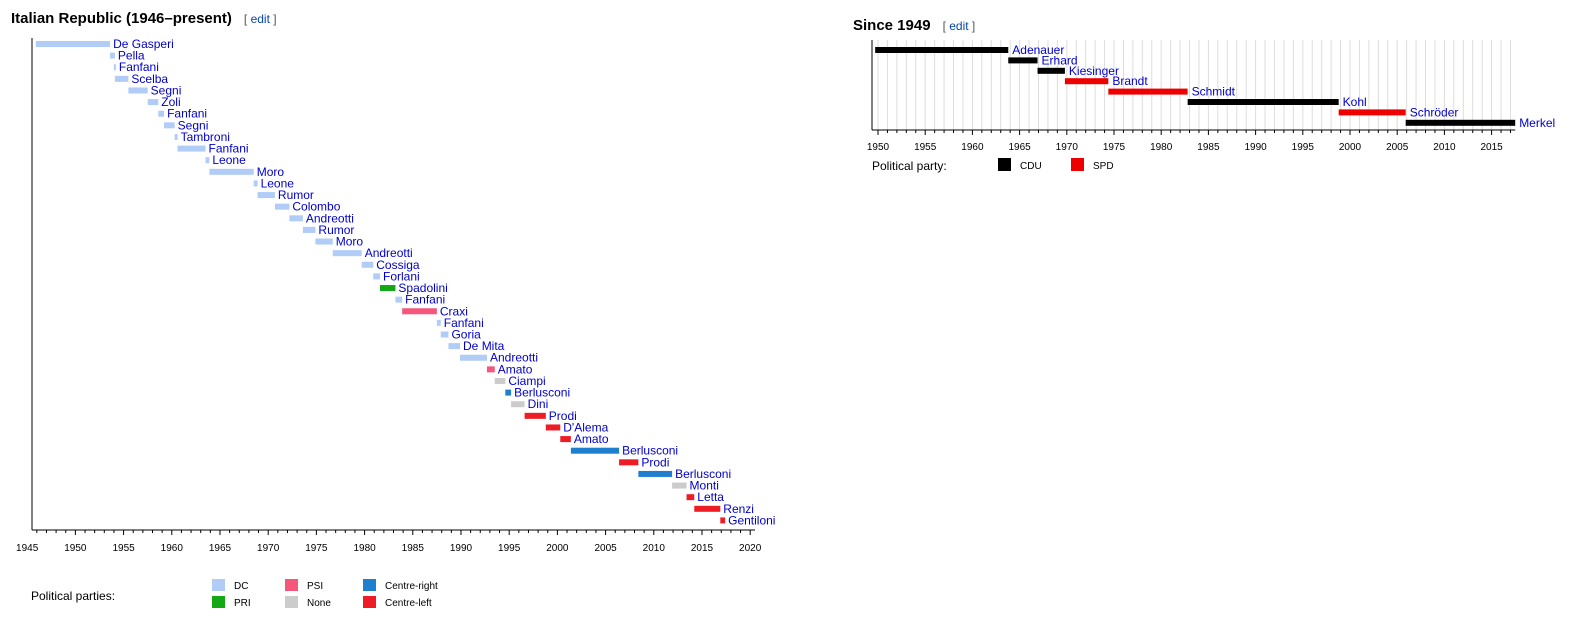 Image resolution: width=1576 pixels, height=625 pixels. Describe the element at coordinates (75, 548) in the screenshot. I see `italy-tick-label: 1950` at that location.